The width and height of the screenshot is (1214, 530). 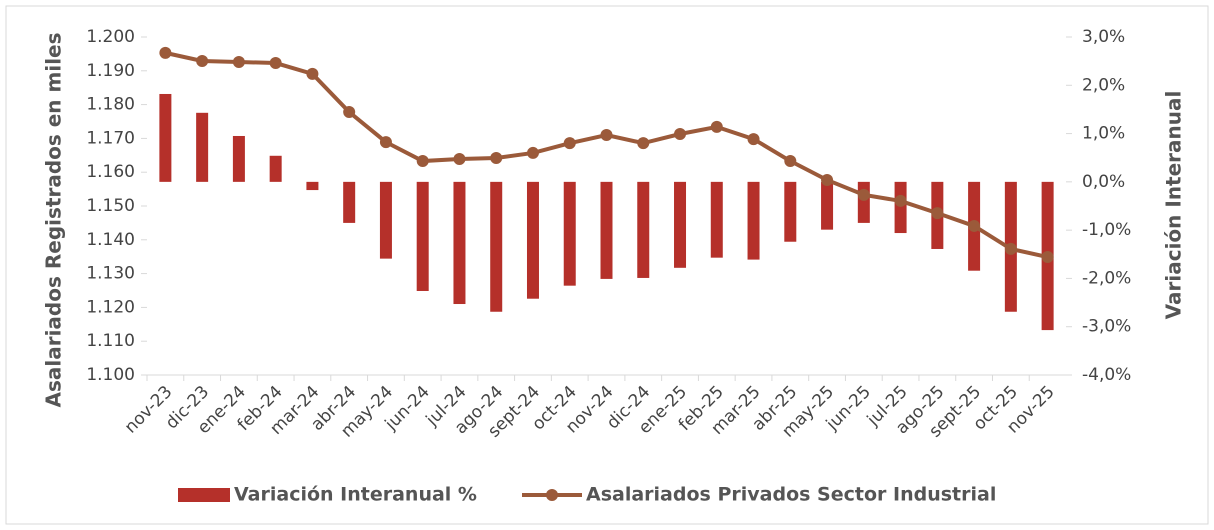 What do you see at coordinates (110, 37) in the screenshot?
I see `y-tick-label: 1.200` at bounding box center [110, 37].